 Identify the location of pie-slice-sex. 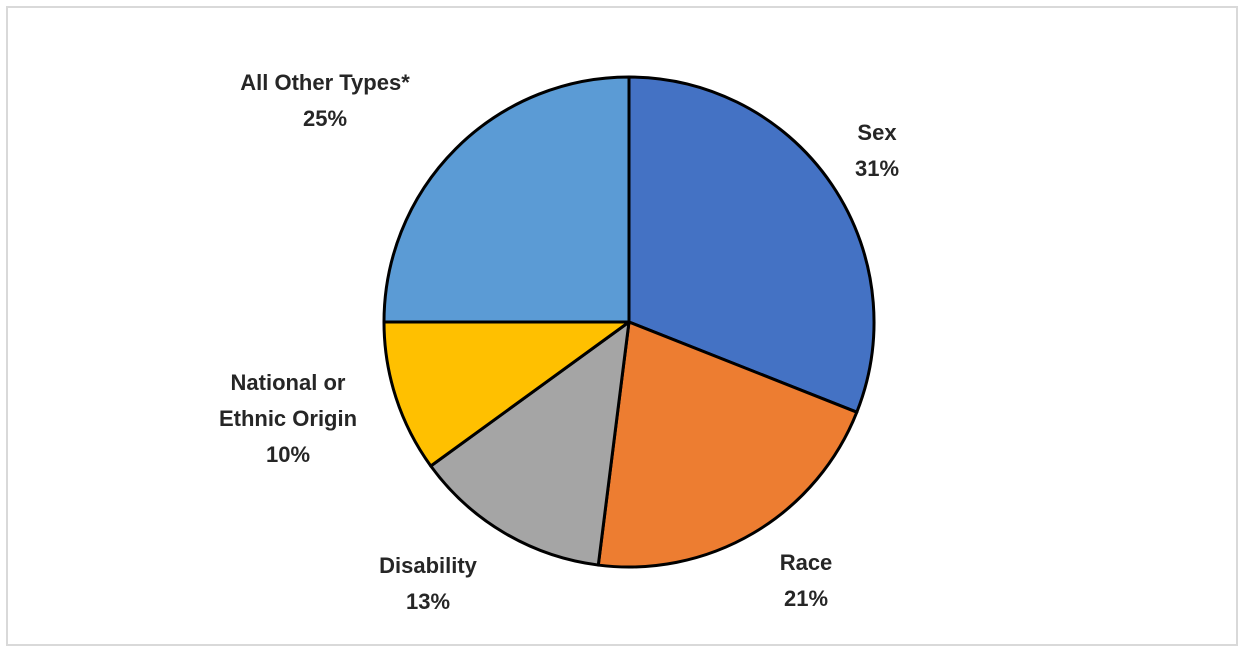
(751, 244).